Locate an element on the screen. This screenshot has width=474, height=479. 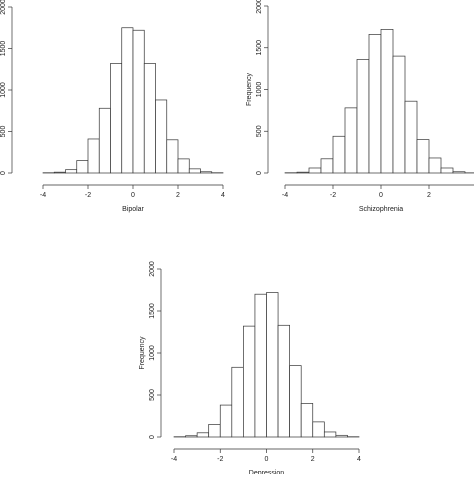
x-axis-label: Bipolar is located at coordinates (133, 209).